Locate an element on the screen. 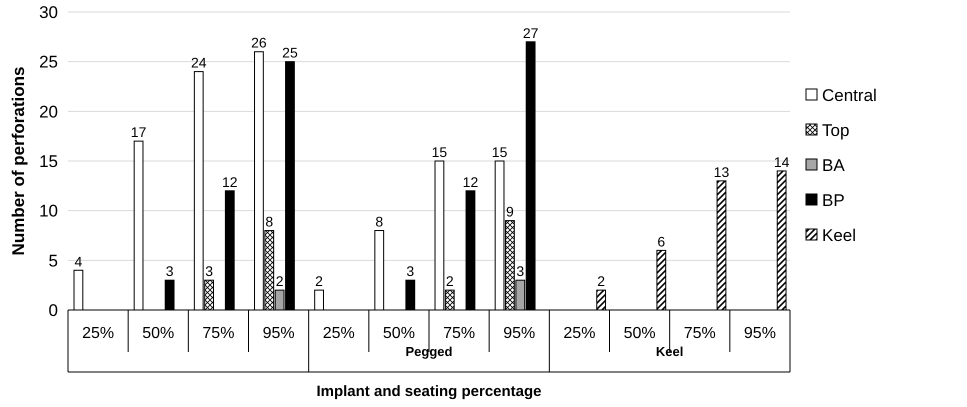 This screenshot has width=967, height=407. data-label: 13 is located at coordinates (722, 172).